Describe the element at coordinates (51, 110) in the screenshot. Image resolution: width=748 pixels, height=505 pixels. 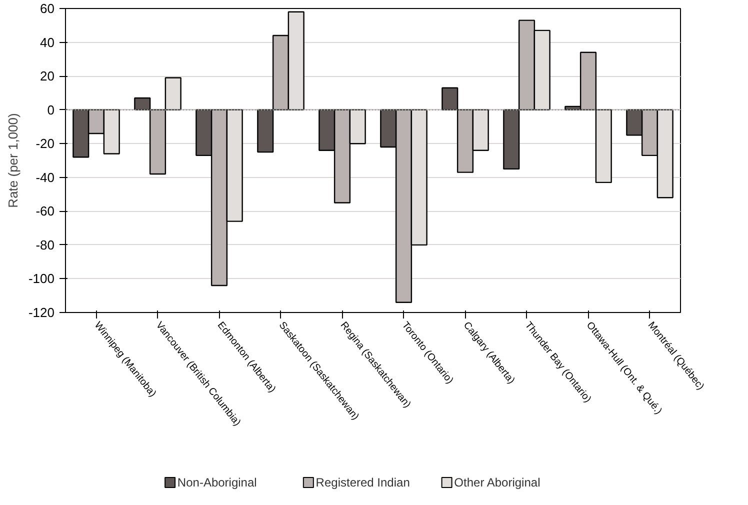
I see `y-tick-label: 0` at that location.